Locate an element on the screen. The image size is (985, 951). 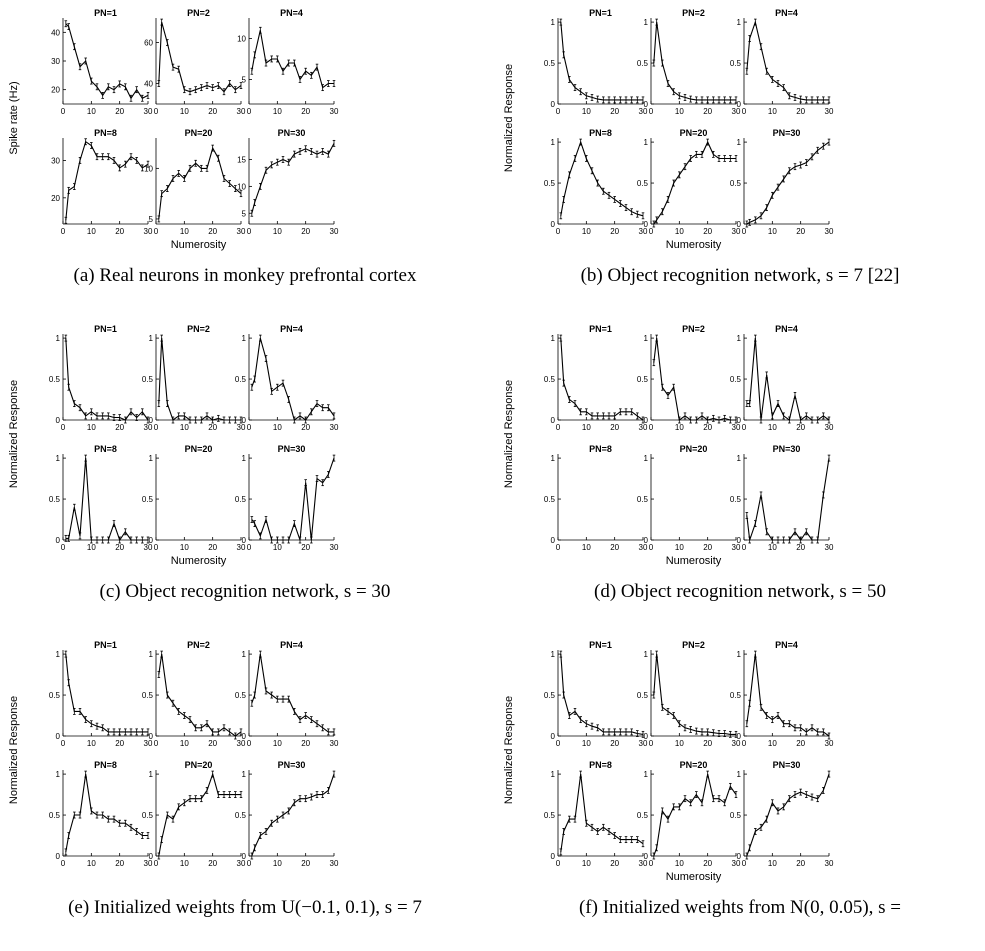
subplot-pn-8: PN=800.510 10 20 30 is located at coordinates (596, 182).